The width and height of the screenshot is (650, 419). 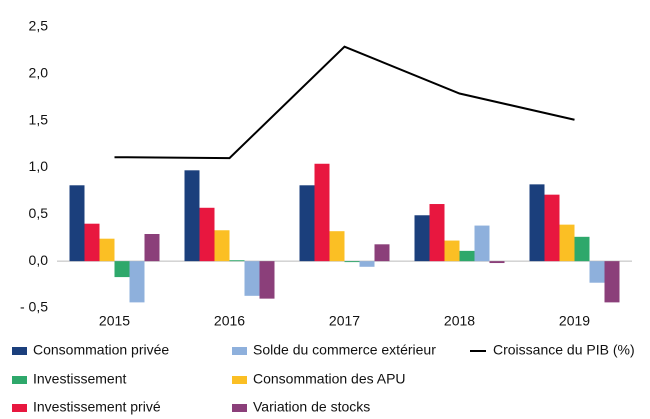 What do you see at coordinates (39, 213) in the screenshot?
I see `y-tick-label: 0,5` at bounding box center [39, 213].